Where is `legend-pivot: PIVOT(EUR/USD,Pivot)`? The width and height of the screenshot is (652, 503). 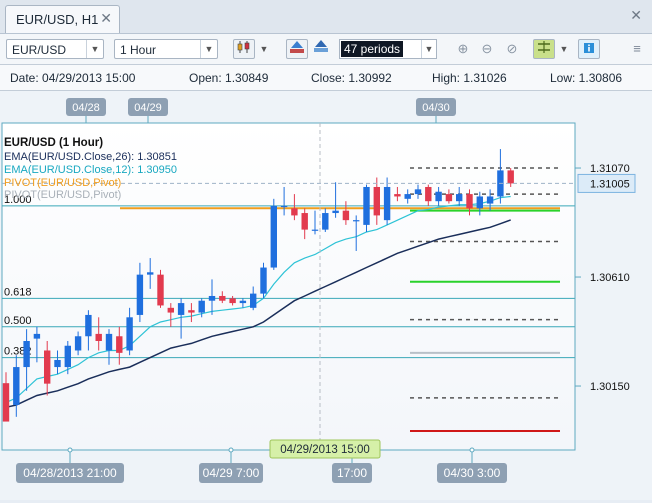 legend-pivot: PIVOT(EUR/USD,Pivot) is located at coordinates (62, 183).